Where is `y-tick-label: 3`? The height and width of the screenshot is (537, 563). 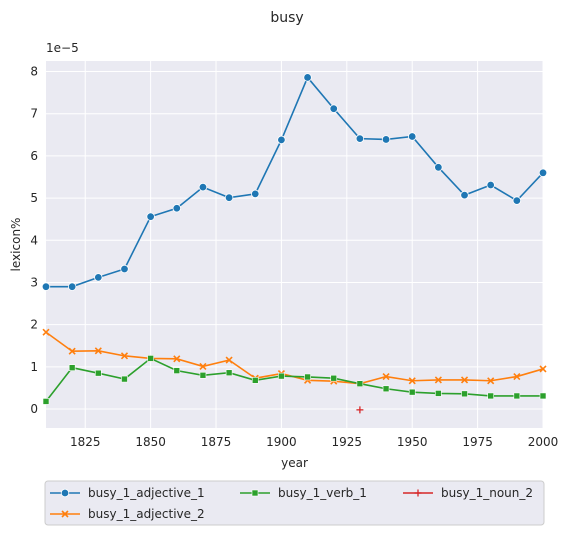
y-tick-label: 3 is located at coordinates (34, 282).